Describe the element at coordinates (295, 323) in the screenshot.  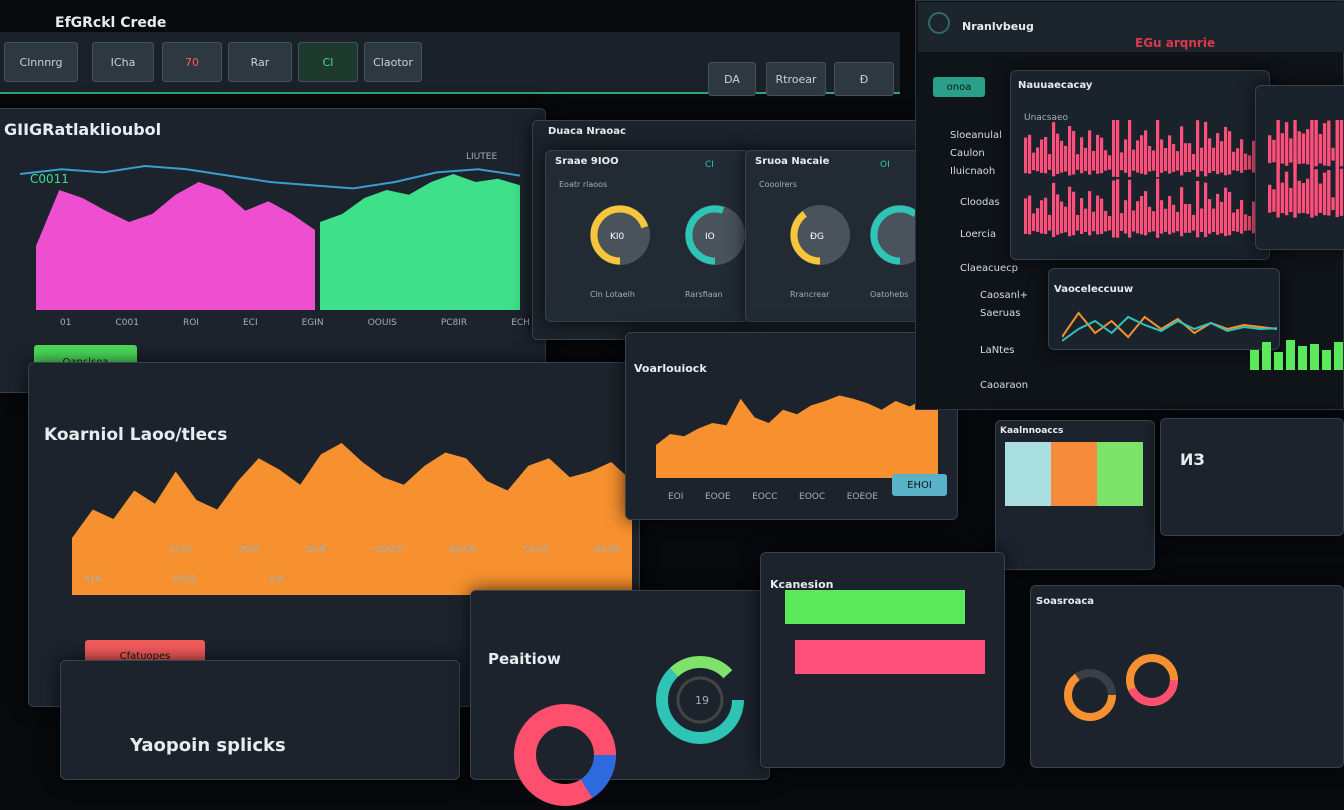
I see `overview-x-axis: 01 C001 ROI ECI EGIN OOUIS PC8IR ECH` at that location.